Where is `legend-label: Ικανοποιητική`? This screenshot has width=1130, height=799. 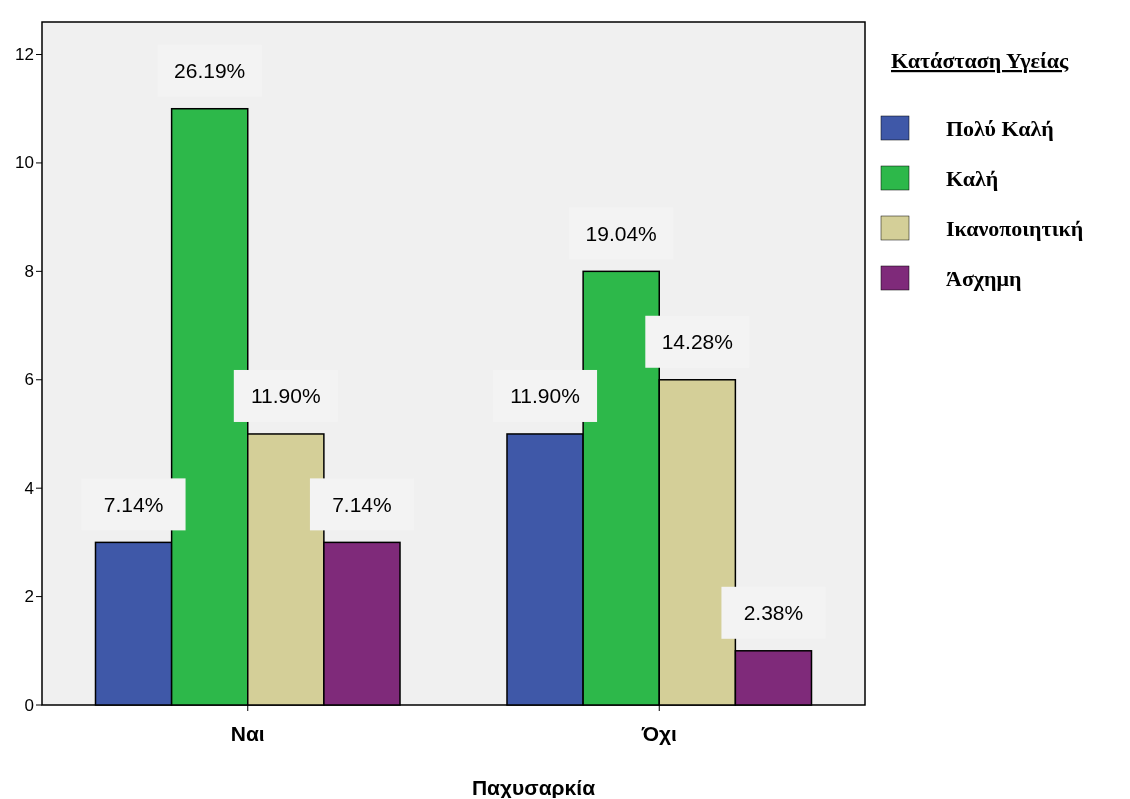
legend-label: Ικανοποιητική is located at coordinates (1015, 228).